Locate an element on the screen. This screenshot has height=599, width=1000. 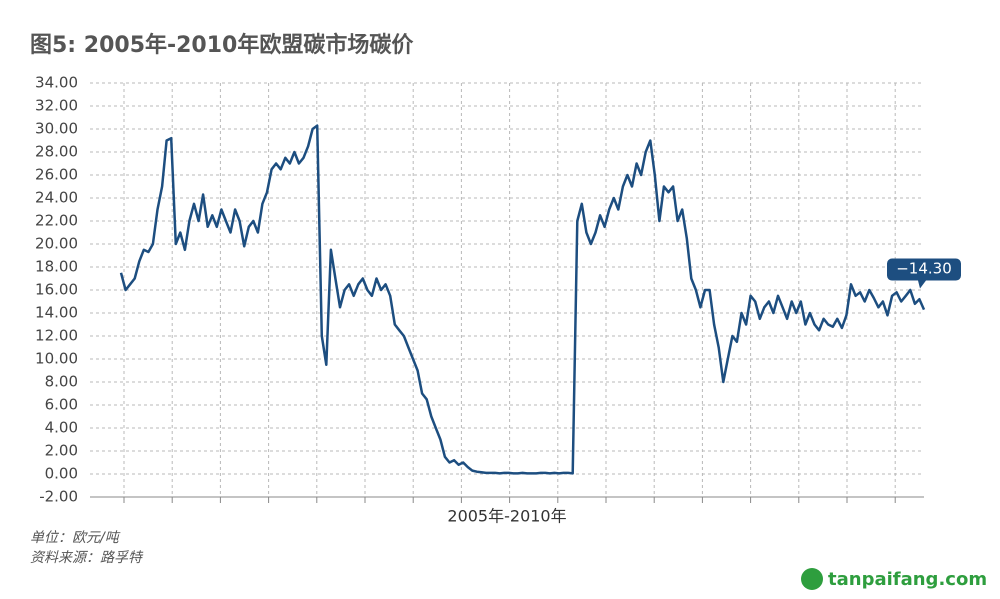
watermark: tanpaifang.com is located at coordinates (907, 579).